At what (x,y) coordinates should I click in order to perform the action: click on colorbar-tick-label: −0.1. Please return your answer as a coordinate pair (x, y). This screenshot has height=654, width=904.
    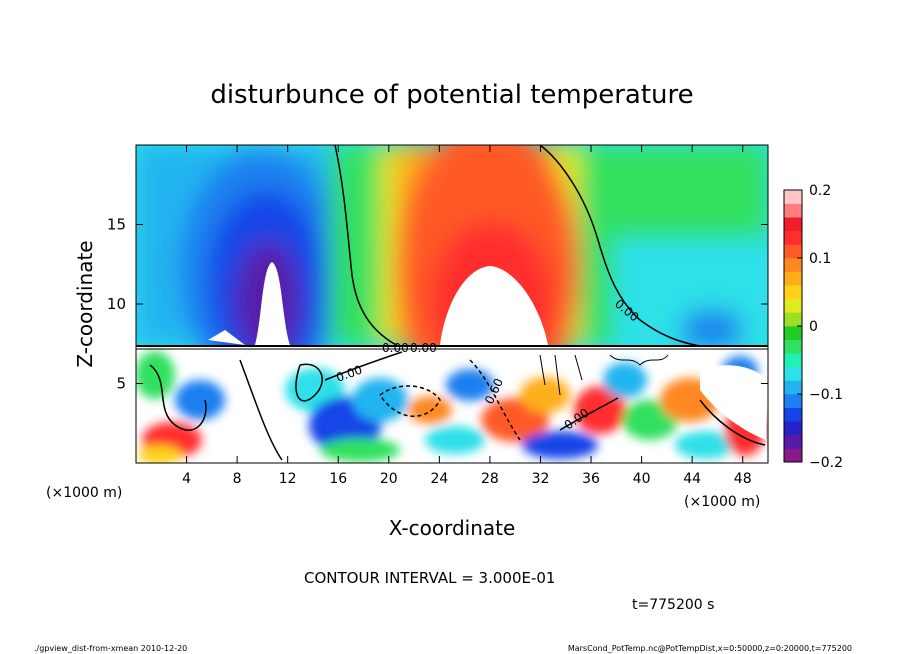
    Looking at the image, I should click on (826, 395).